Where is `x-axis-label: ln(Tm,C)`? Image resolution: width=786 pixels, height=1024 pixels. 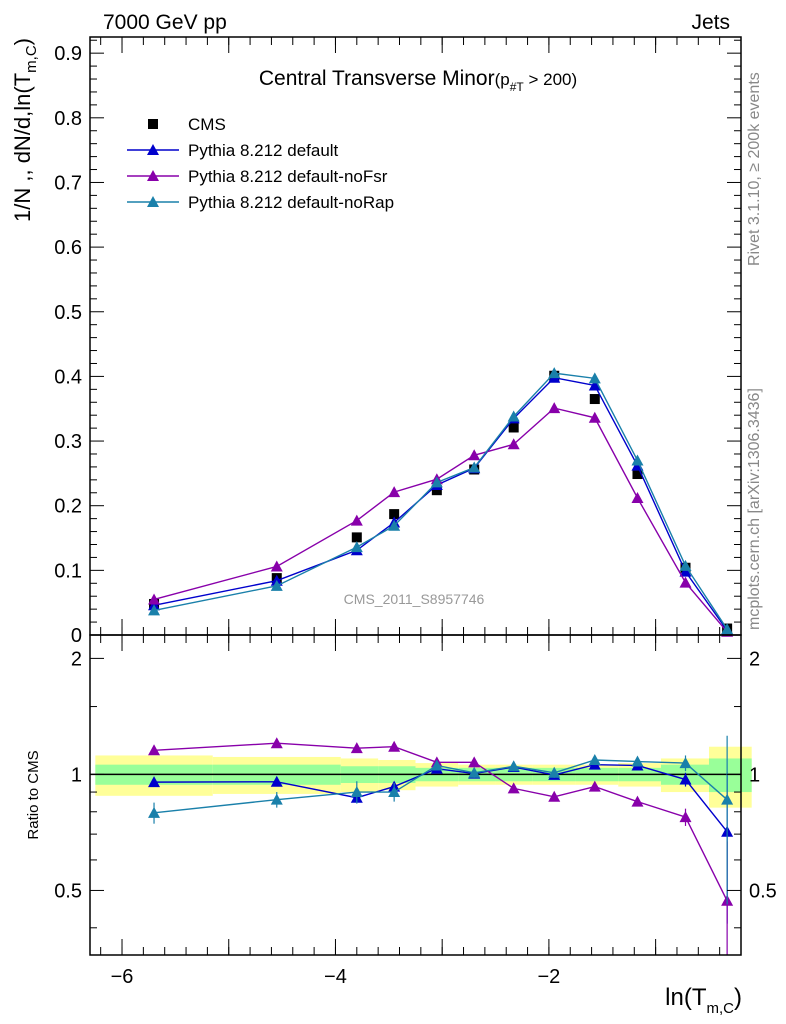
x-axis-label: ln(Tm,C) is located at coordinates (703, 1000).